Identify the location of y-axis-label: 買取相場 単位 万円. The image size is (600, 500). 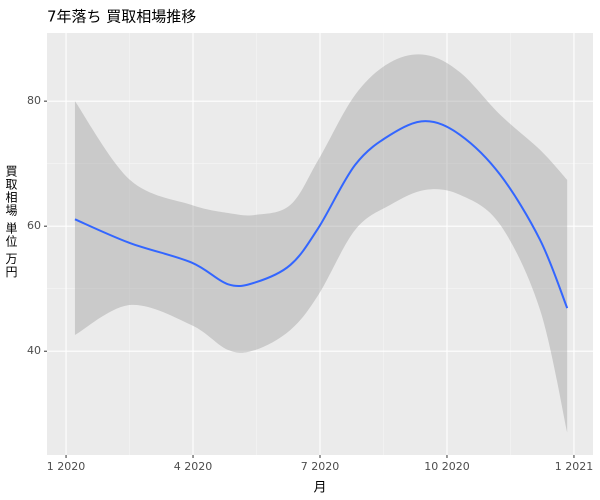
(11, 222).